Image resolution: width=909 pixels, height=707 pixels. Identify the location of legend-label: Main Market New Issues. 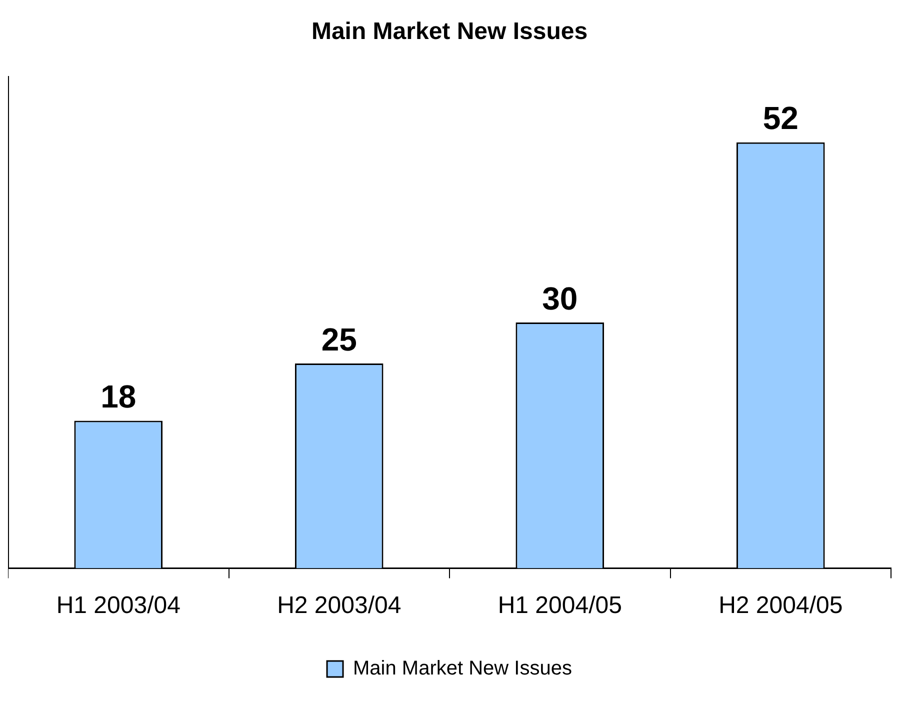
(462, 669).